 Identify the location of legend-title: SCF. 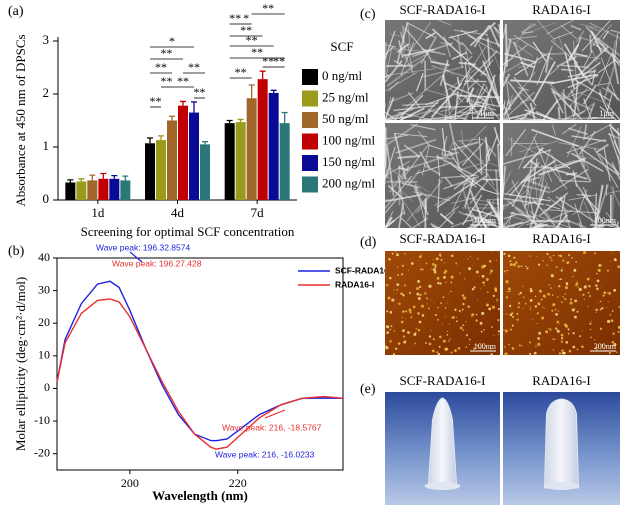
(341, 46).